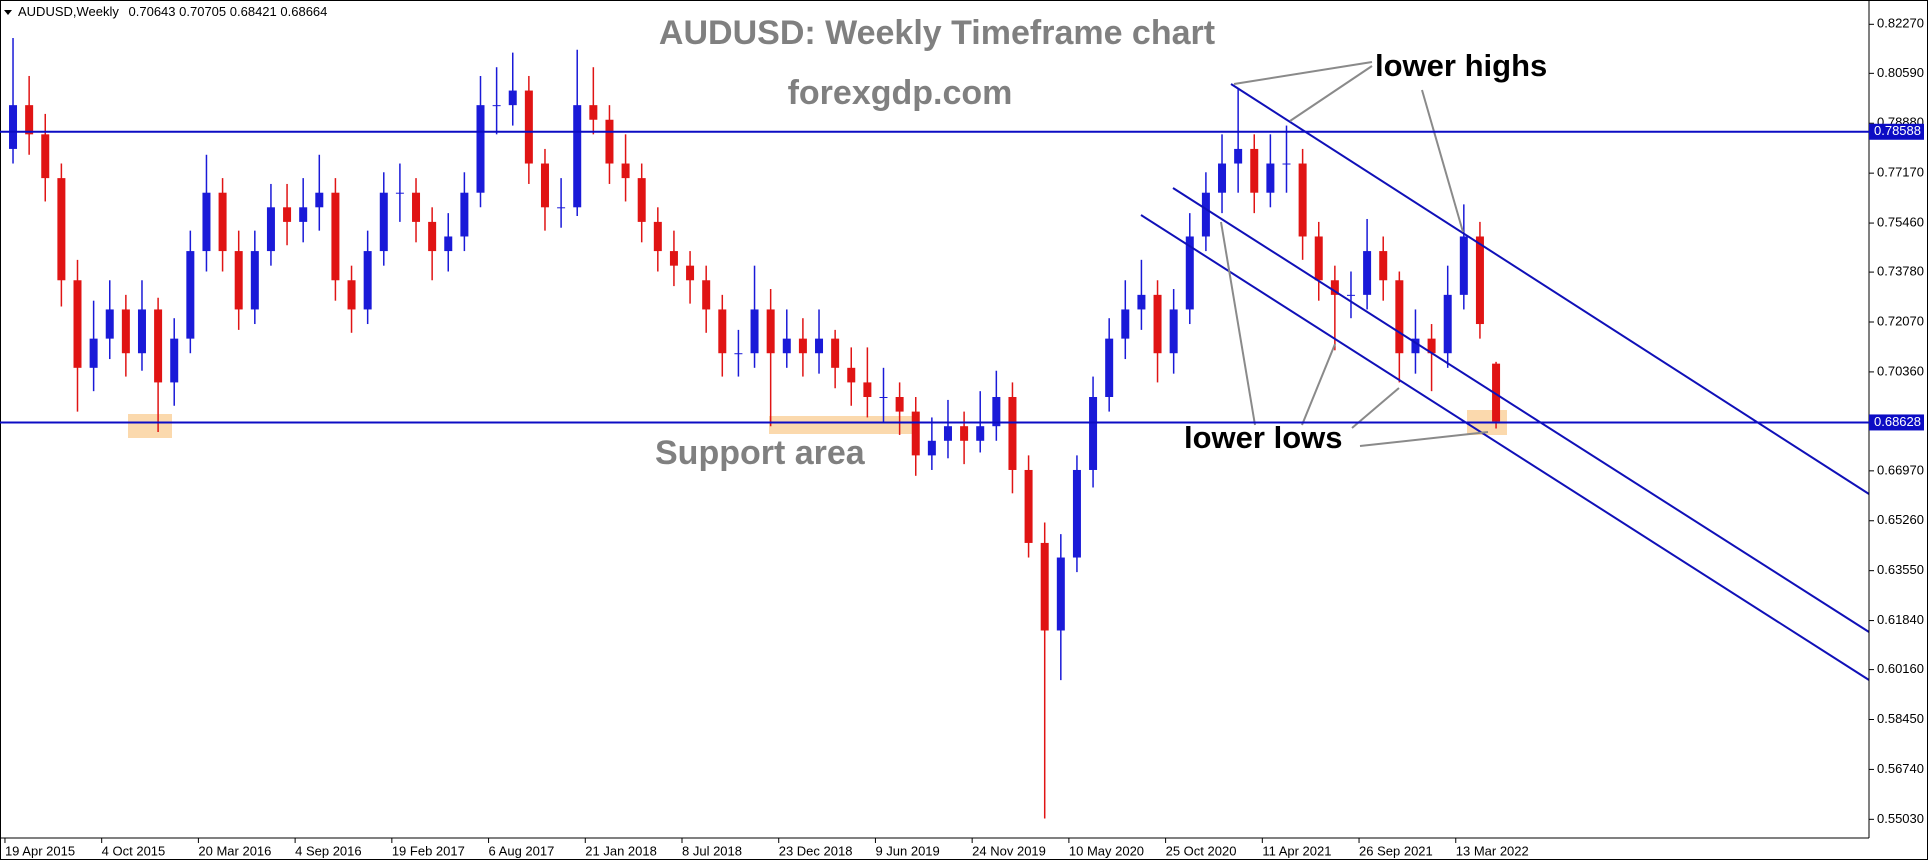 The height and width of the screenshot is (860, 1928). Describe the element at coordinates (1492, 850) in the screenshot. I see `x-tick-label: 13 Mar 2022` at that location.